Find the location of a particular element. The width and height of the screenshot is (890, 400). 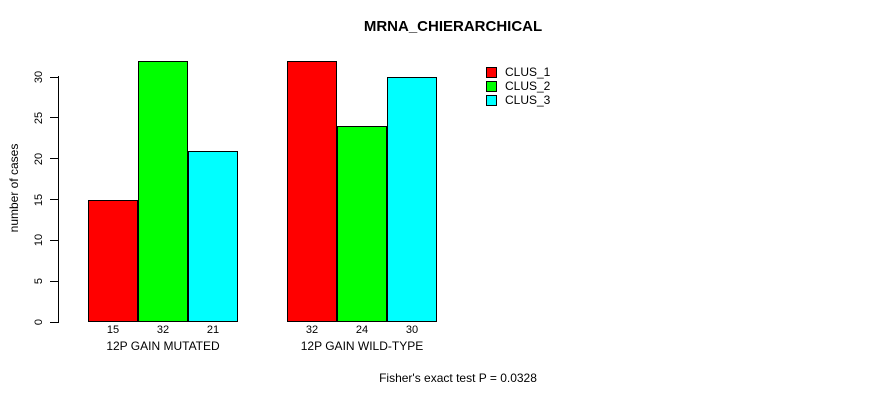

legend: CLUS_1 CLUS_2 CLUS_3 is located at coordinates (518, 86).